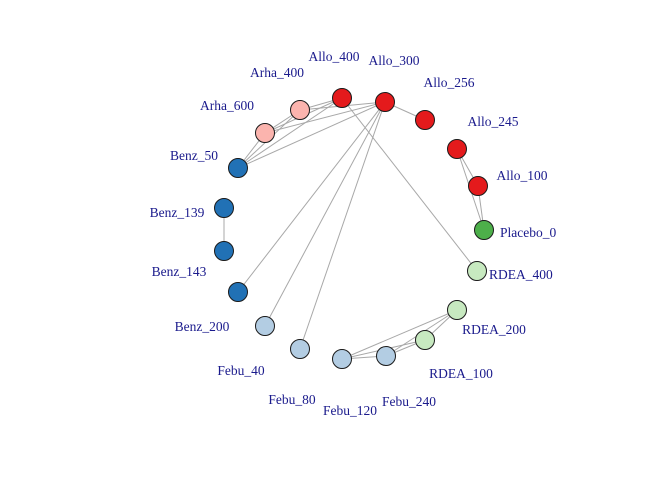 This screenshot has height=480, width=672. Describe the element at coordinates (461, 373) in the screenshot. I see `node-label-RDEA_100: RDEA_100` at that location.